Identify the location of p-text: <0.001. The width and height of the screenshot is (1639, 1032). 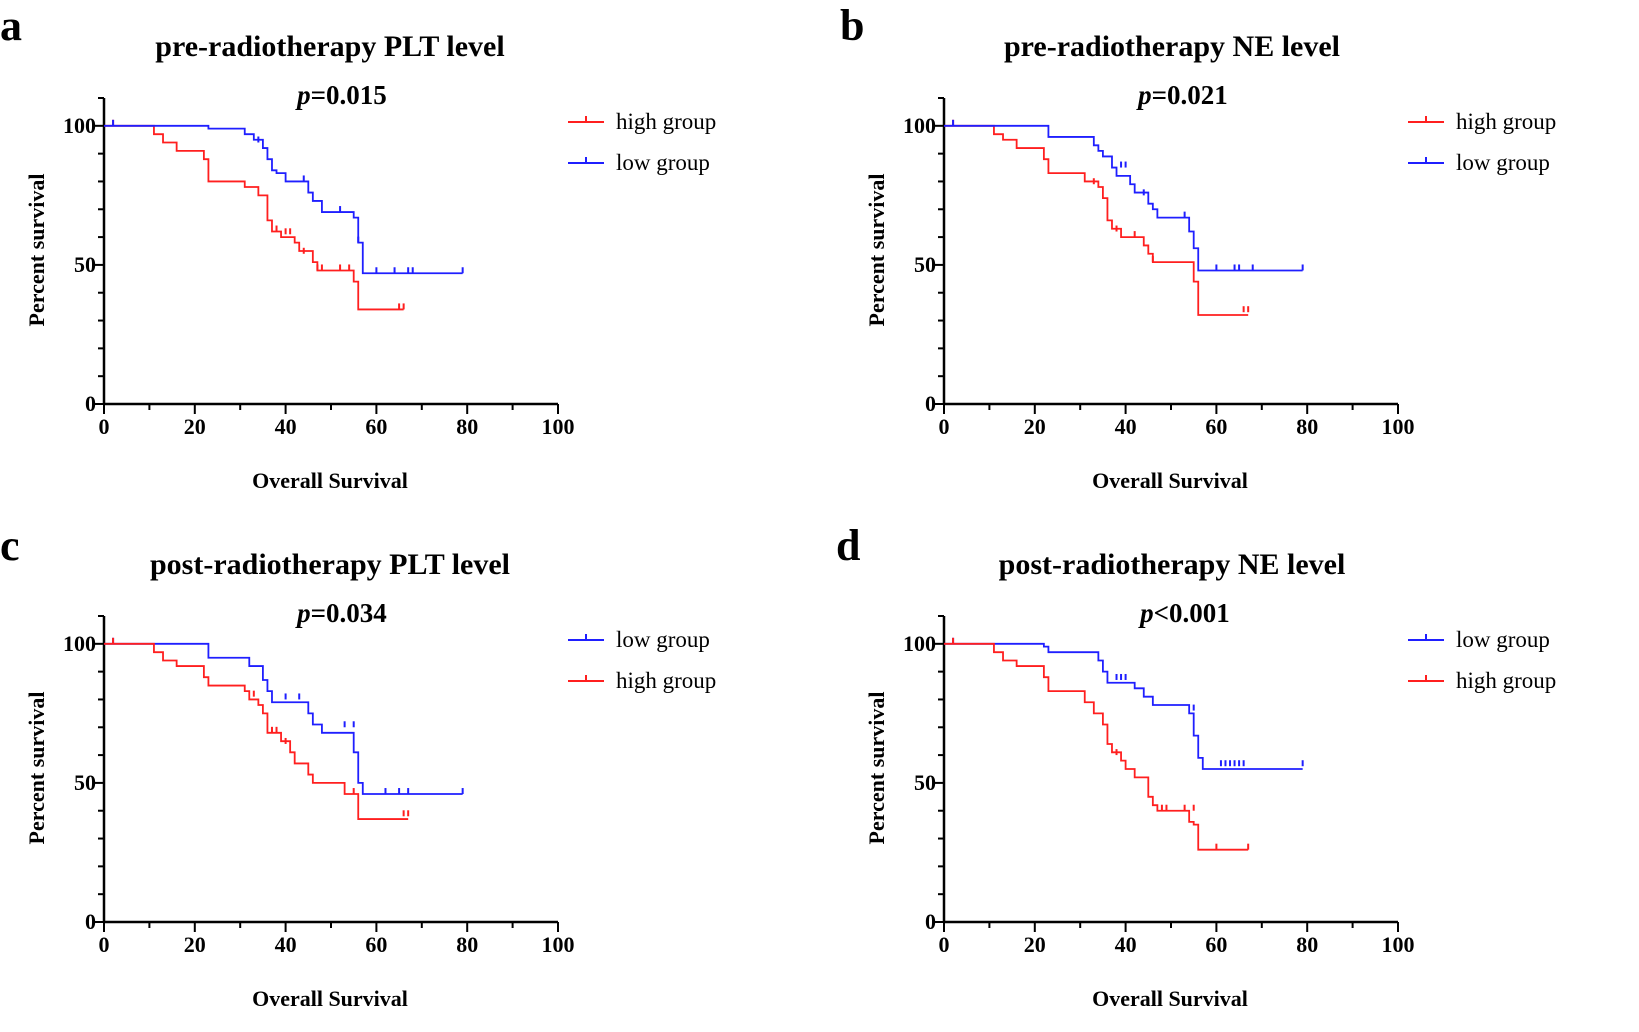
(1192, 613).